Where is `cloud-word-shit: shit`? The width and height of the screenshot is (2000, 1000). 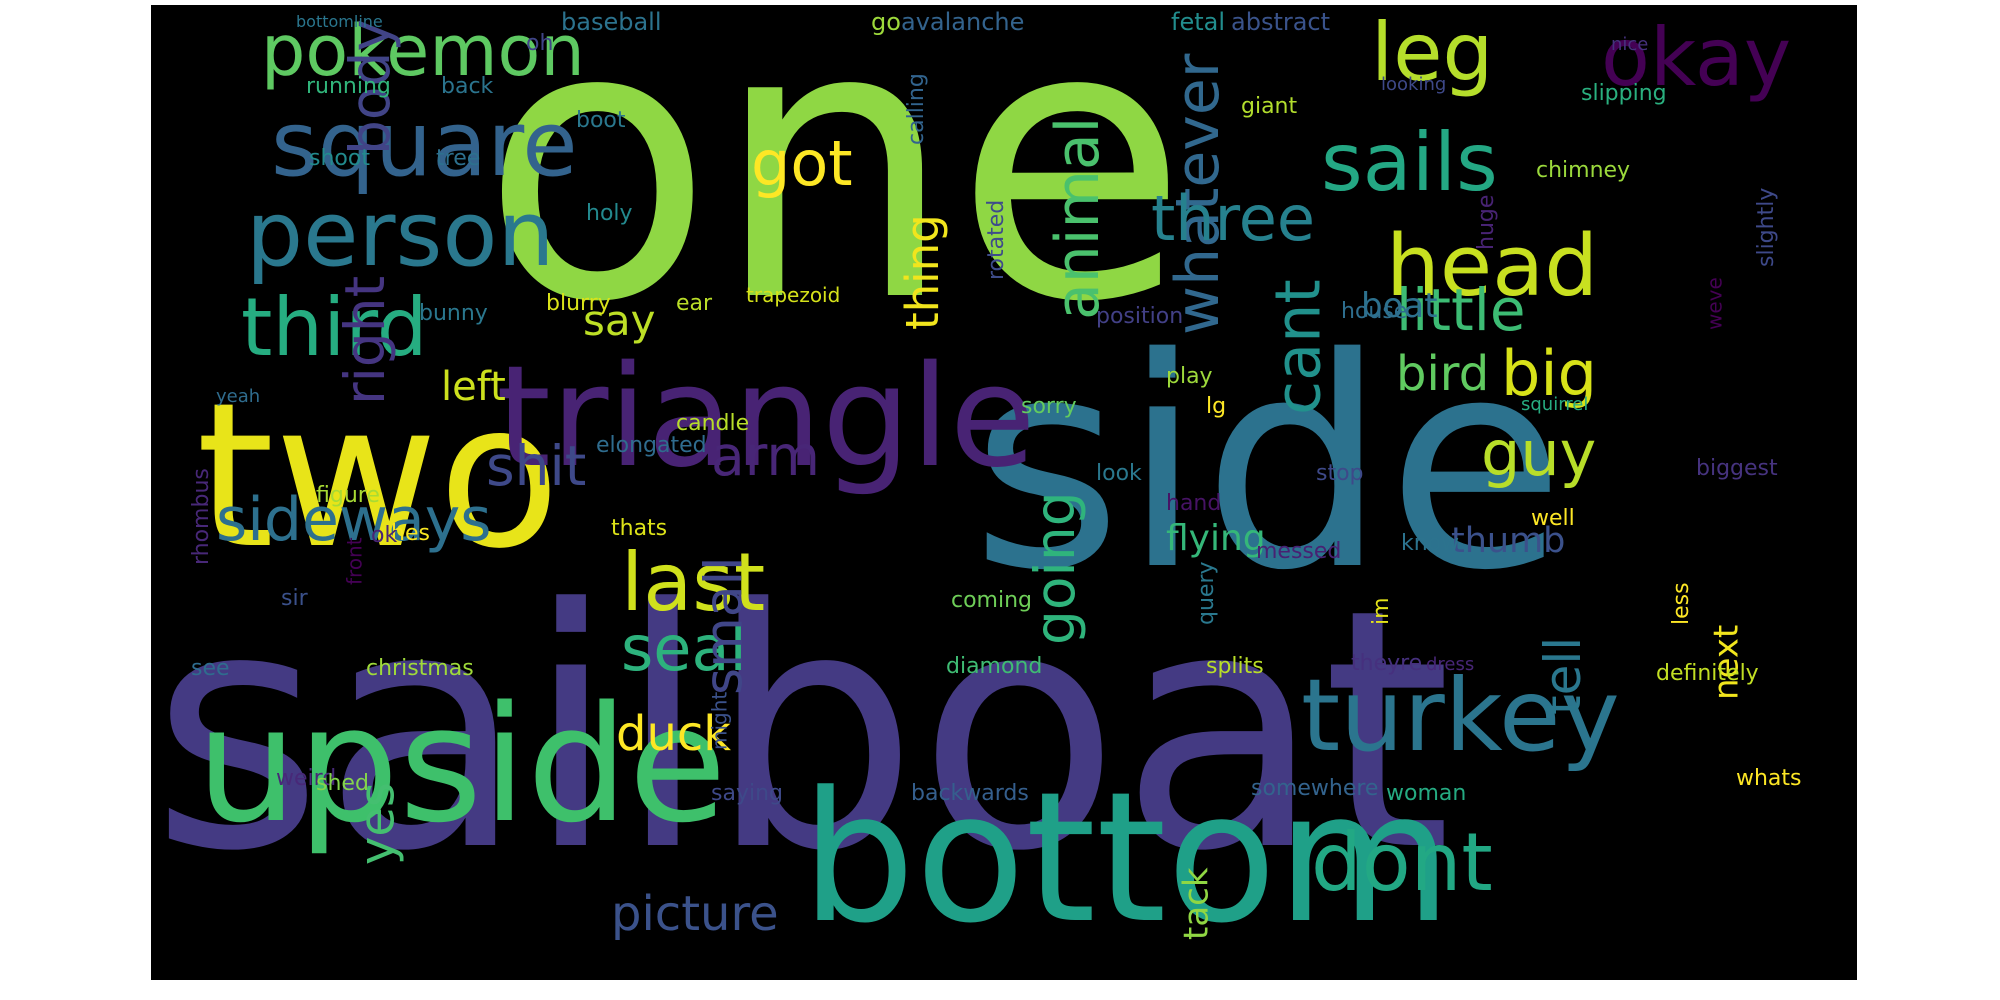 cloud-word-shit: shit is located at coordinates (536, 466).